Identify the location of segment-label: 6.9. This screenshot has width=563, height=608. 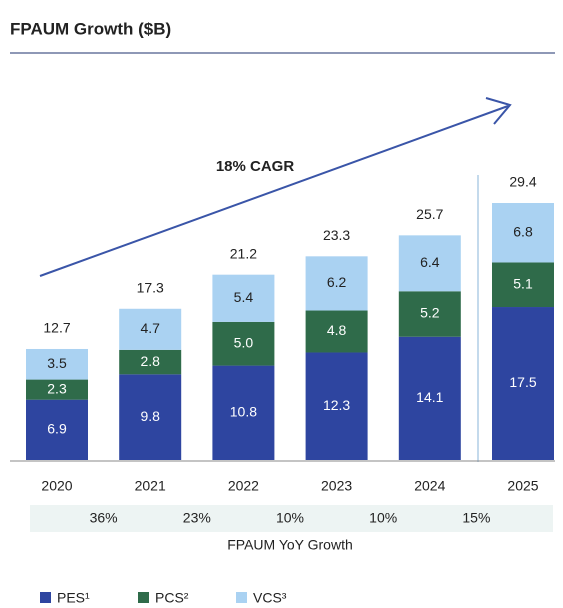
(57, 429).